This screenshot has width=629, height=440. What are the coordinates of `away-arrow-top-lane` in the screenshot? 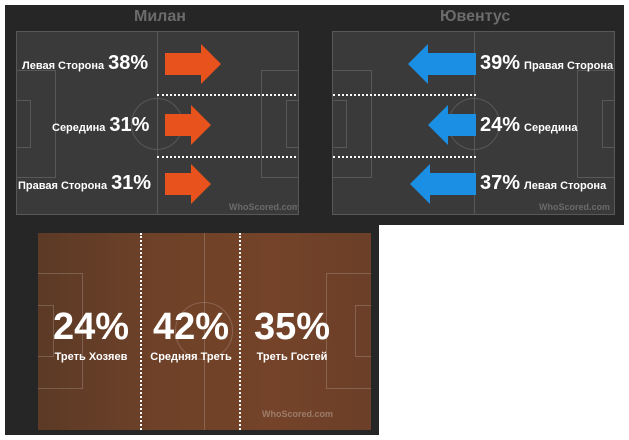 It's located at (442, 64).